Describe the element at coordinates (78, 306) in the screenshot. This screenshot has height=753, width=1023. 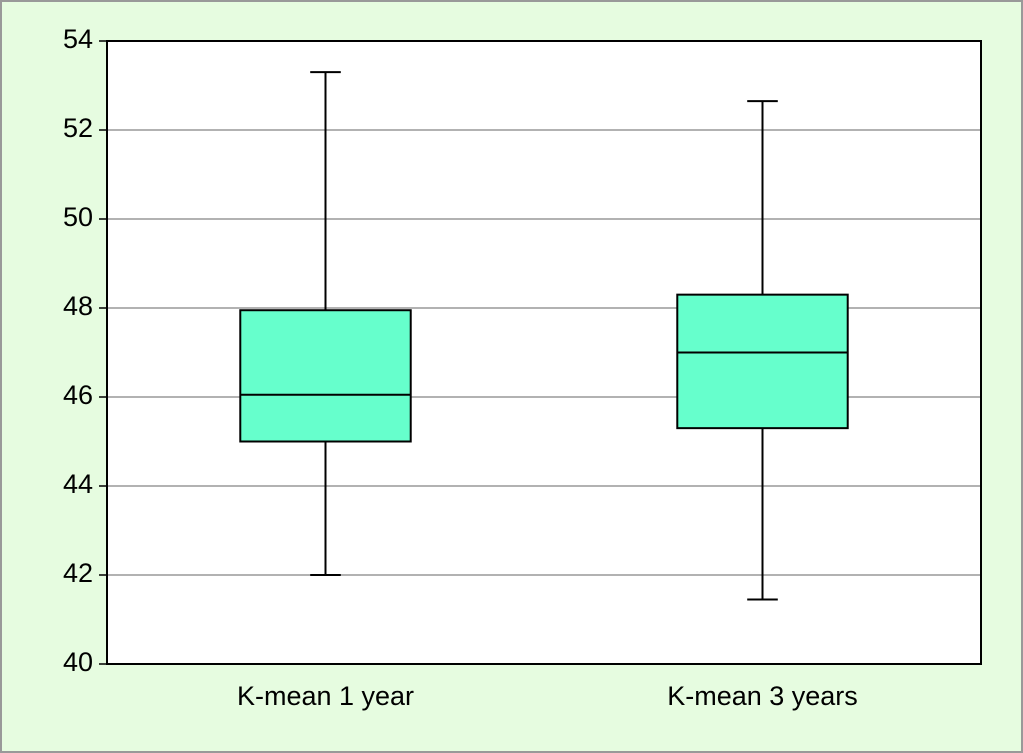
I see `y-tick-label: 48` at that location.